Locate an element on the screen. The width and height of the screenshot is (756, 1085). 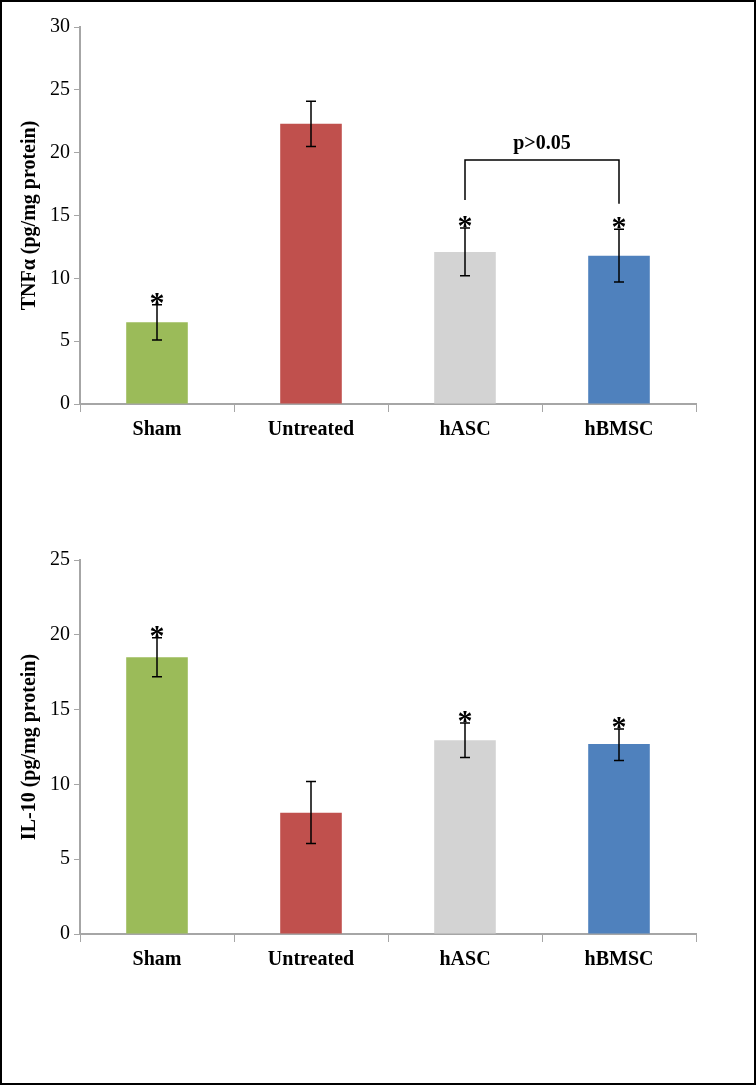
y-tick-label: 30 is located at coordinates (60, 25).